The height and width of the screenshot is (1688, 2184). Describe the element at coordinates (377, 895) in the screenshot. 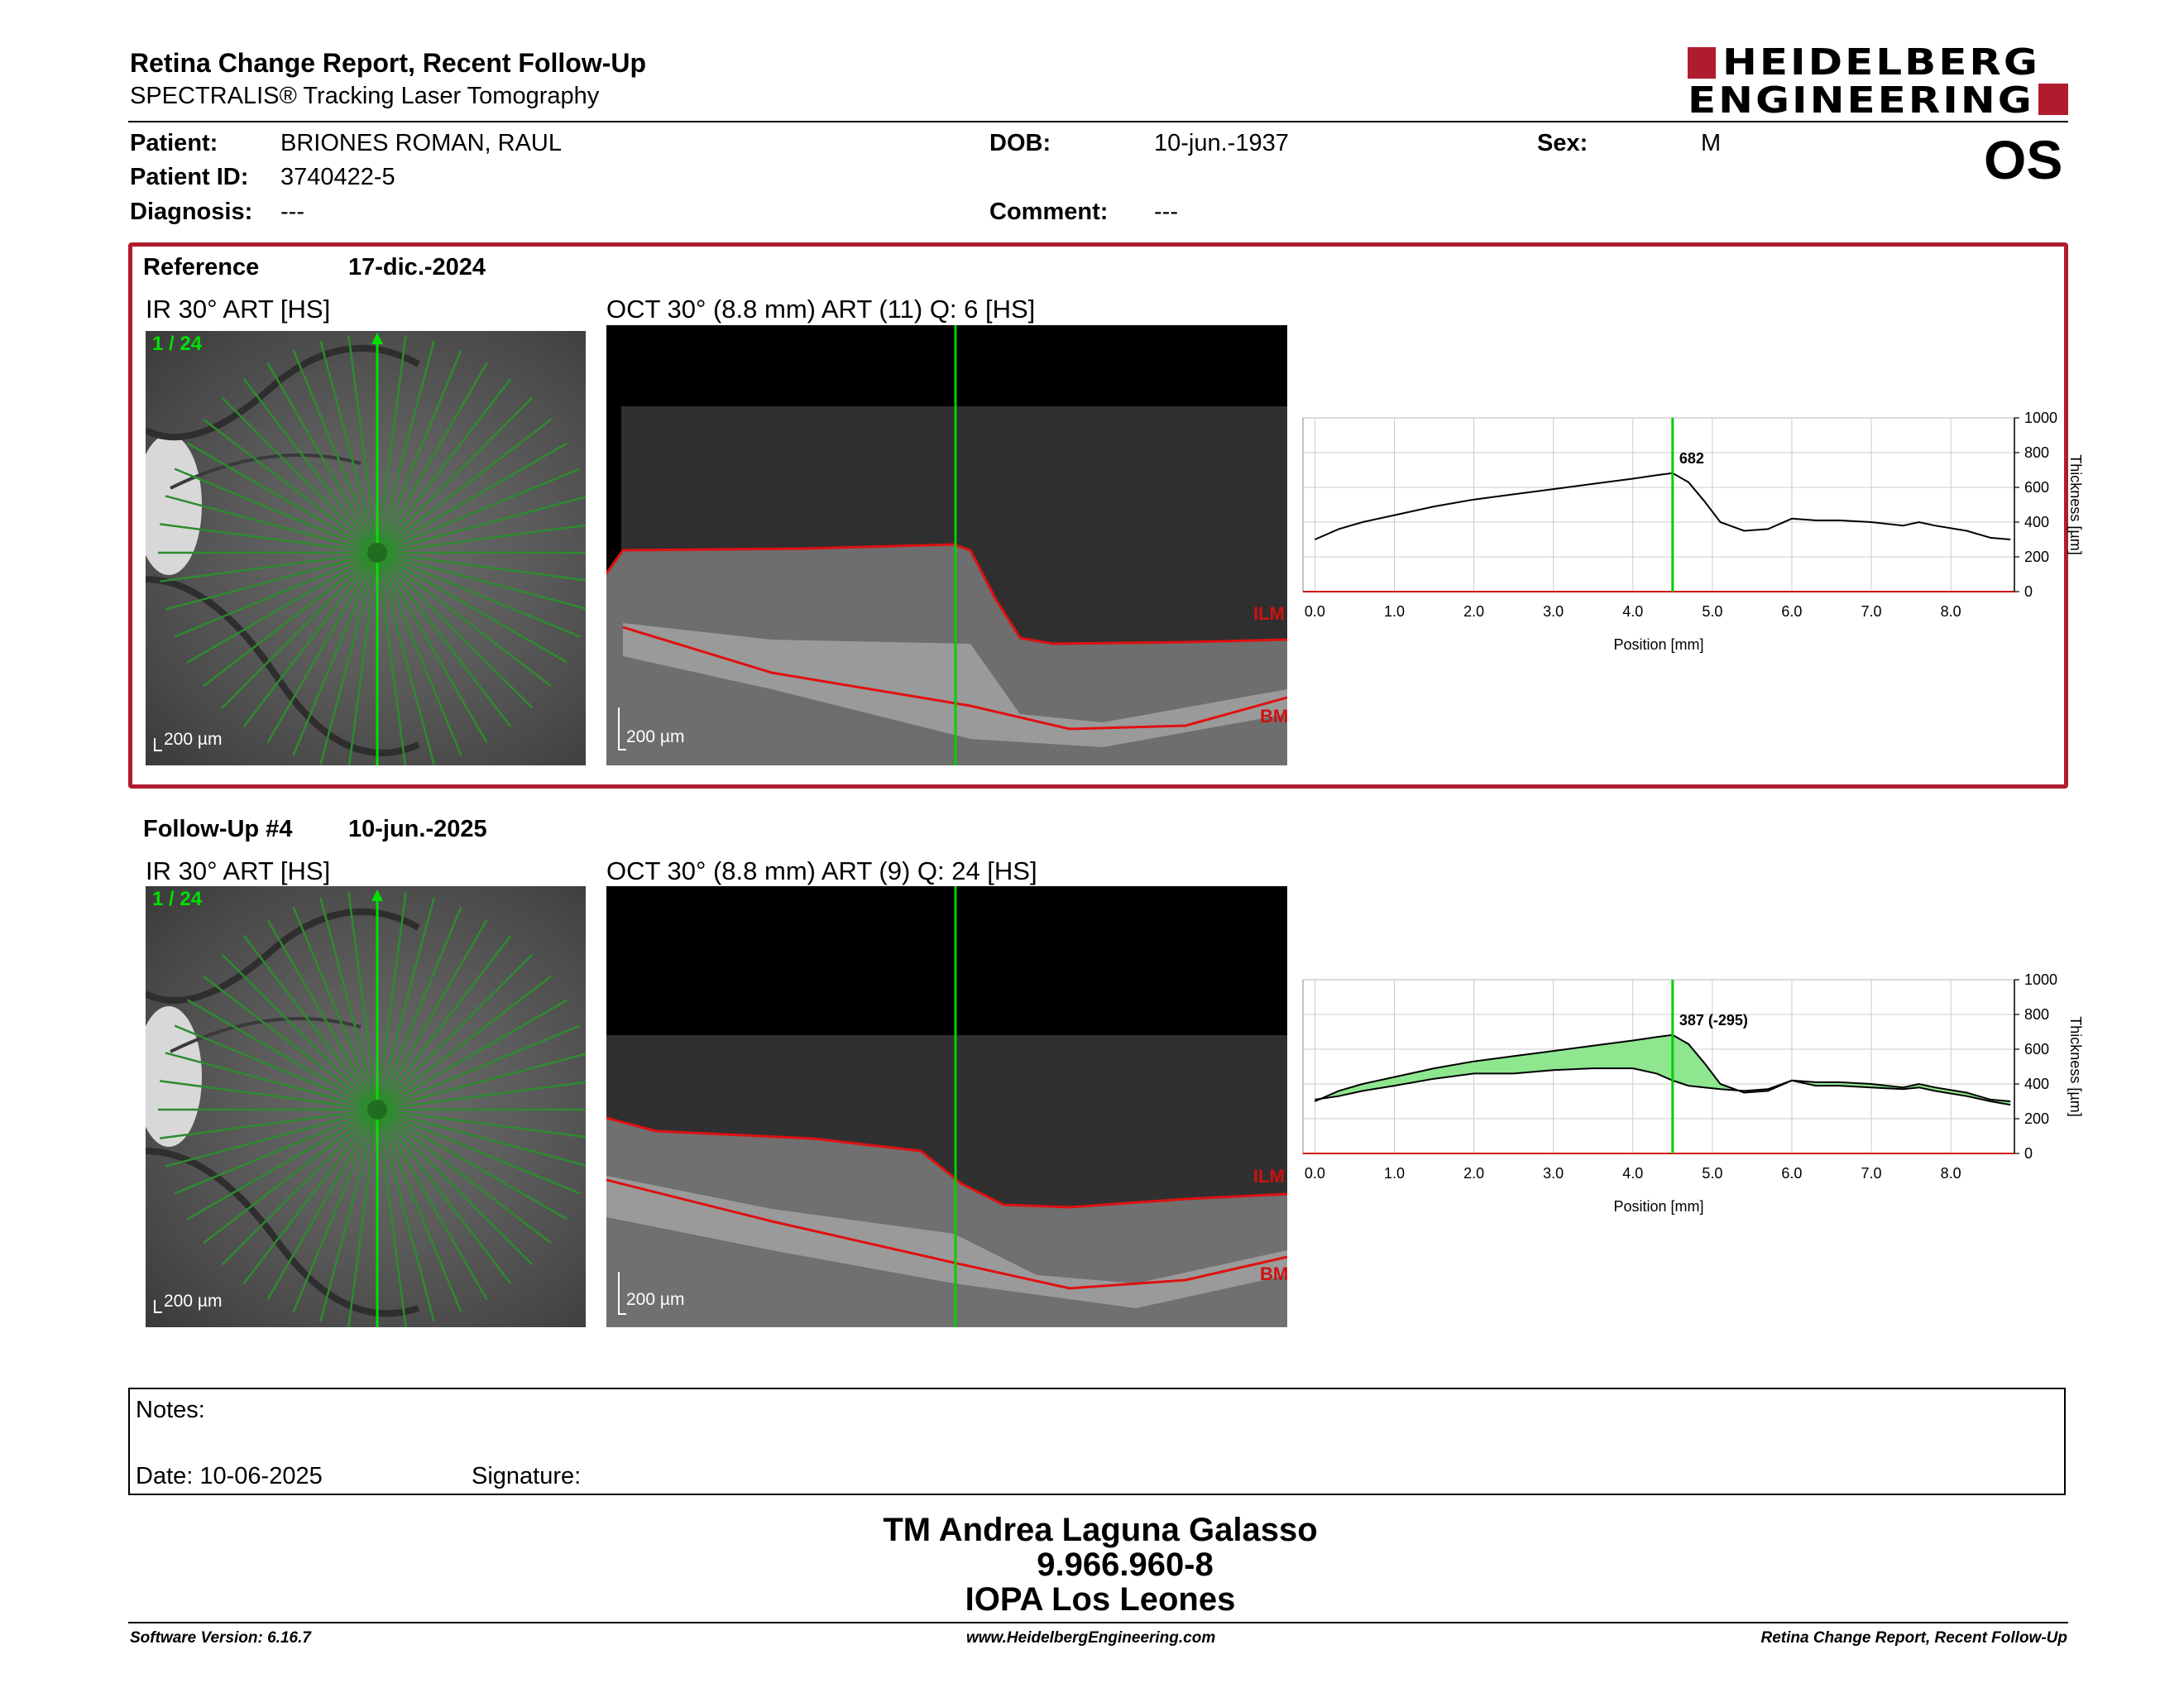

I see `scan-arrow-icon` at that location.